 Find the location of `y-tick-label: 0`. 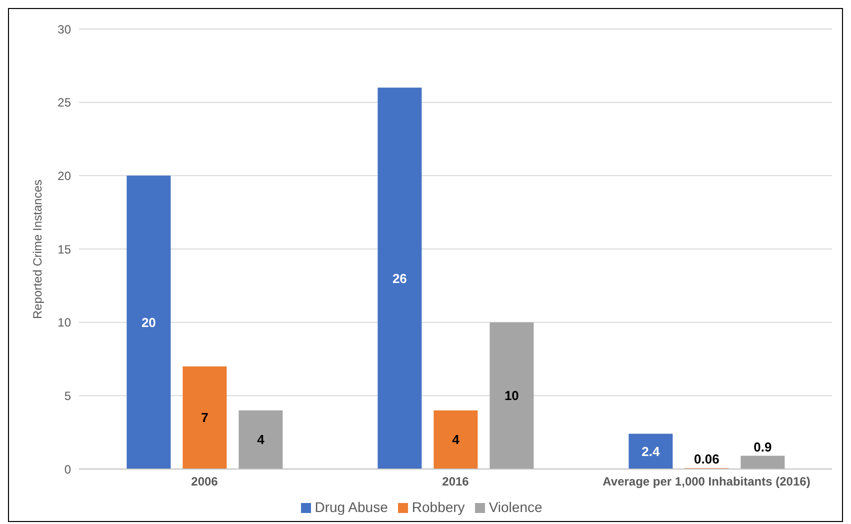

y-tick-label: 0 is located at coordinates (68, 469).